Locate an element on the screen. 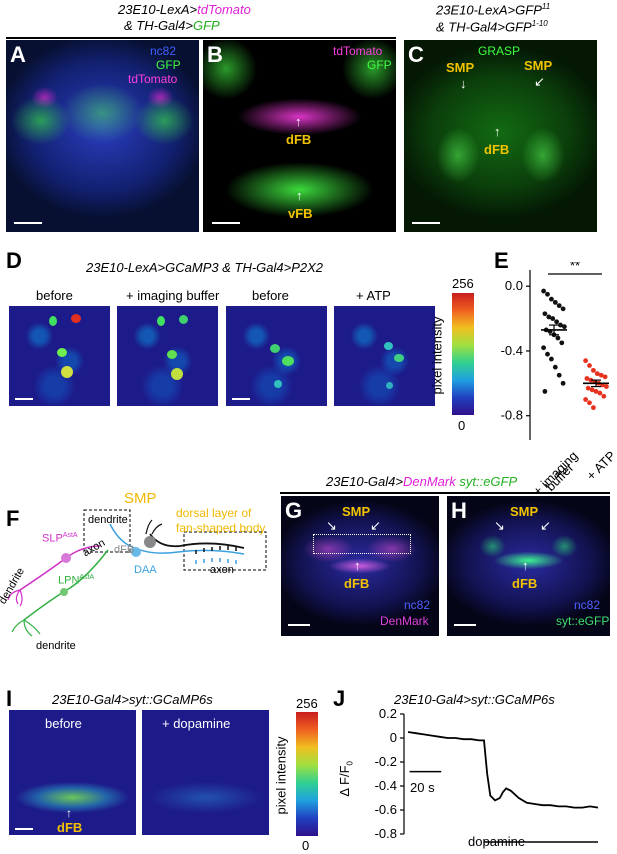 Image resolution: width=617 pixels, height=854 pixels. title-rule-ab is located at coordinates (201, 38).